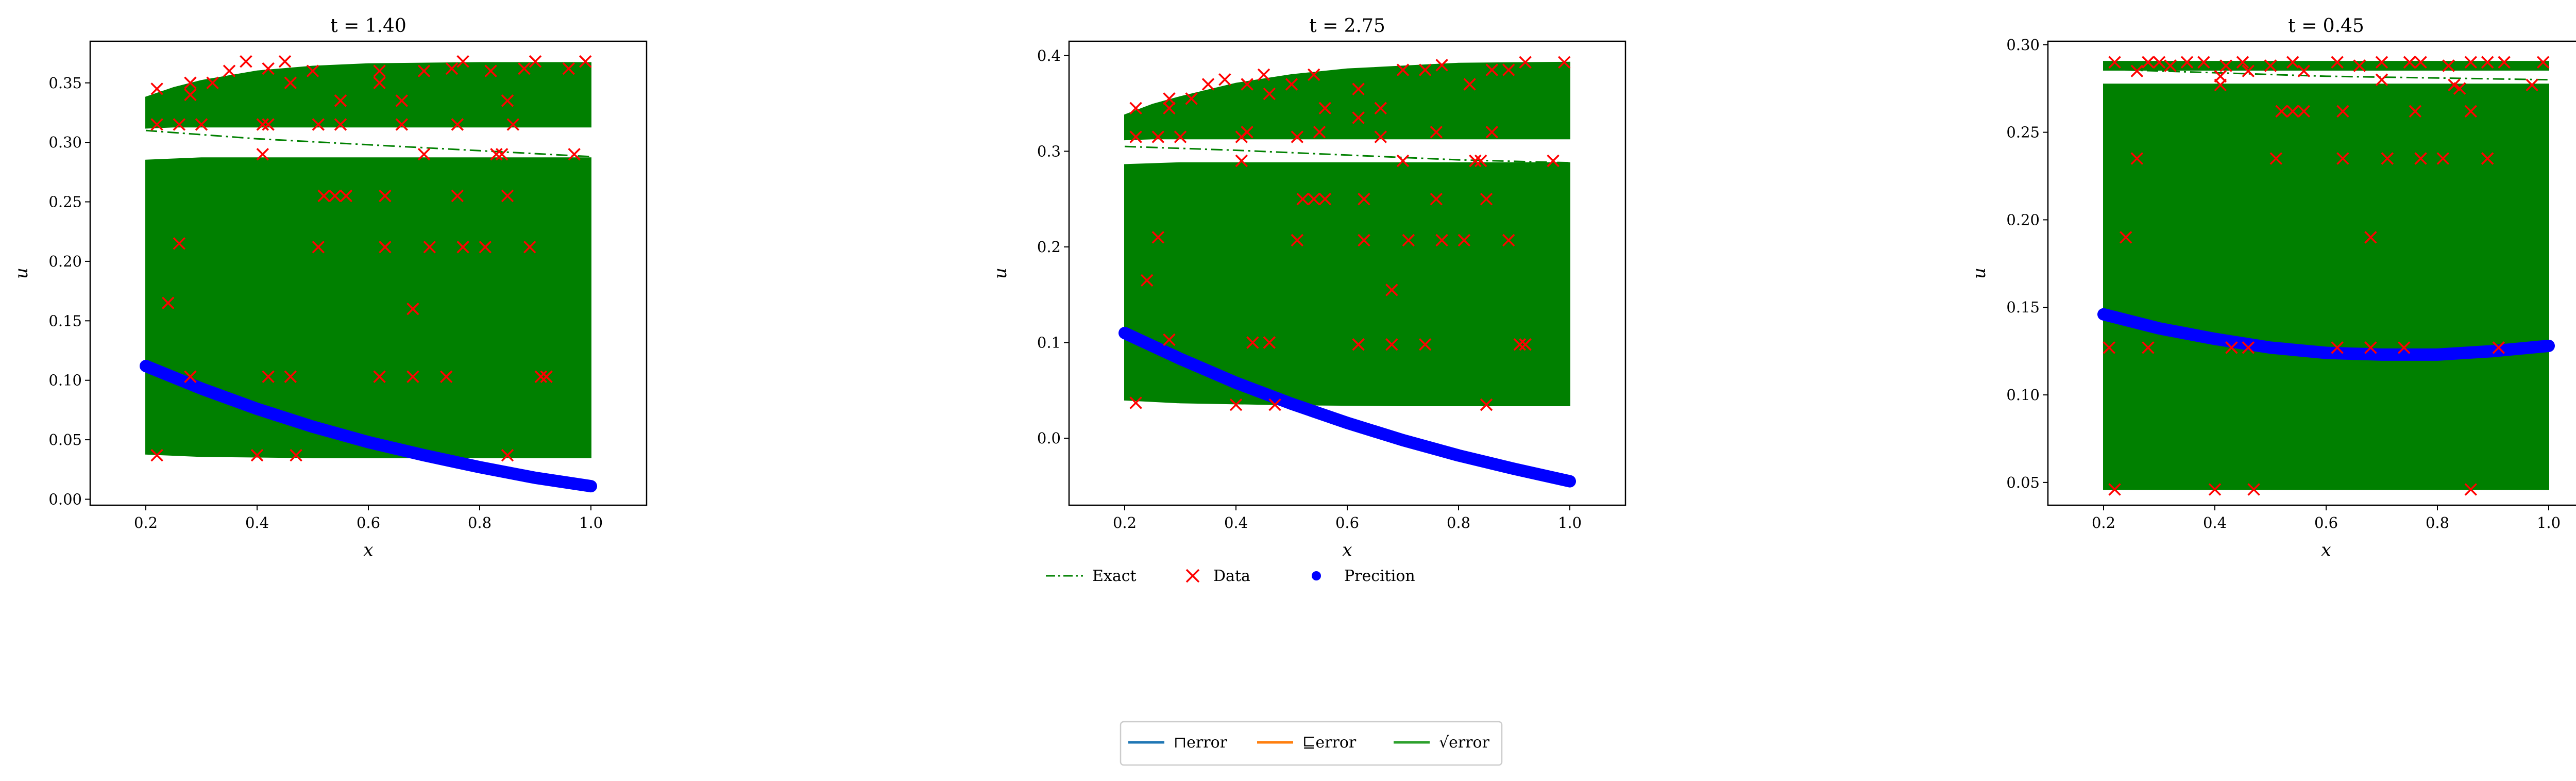 The width and height of the screenshot is (2576, 781). I want to click on legend-label: Exact, so click(1114, 576).